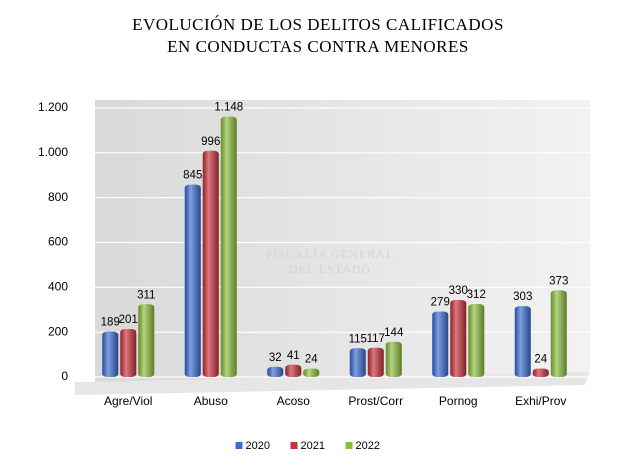  I want to click on x-tick-label: Acoso, so click(294, 401).